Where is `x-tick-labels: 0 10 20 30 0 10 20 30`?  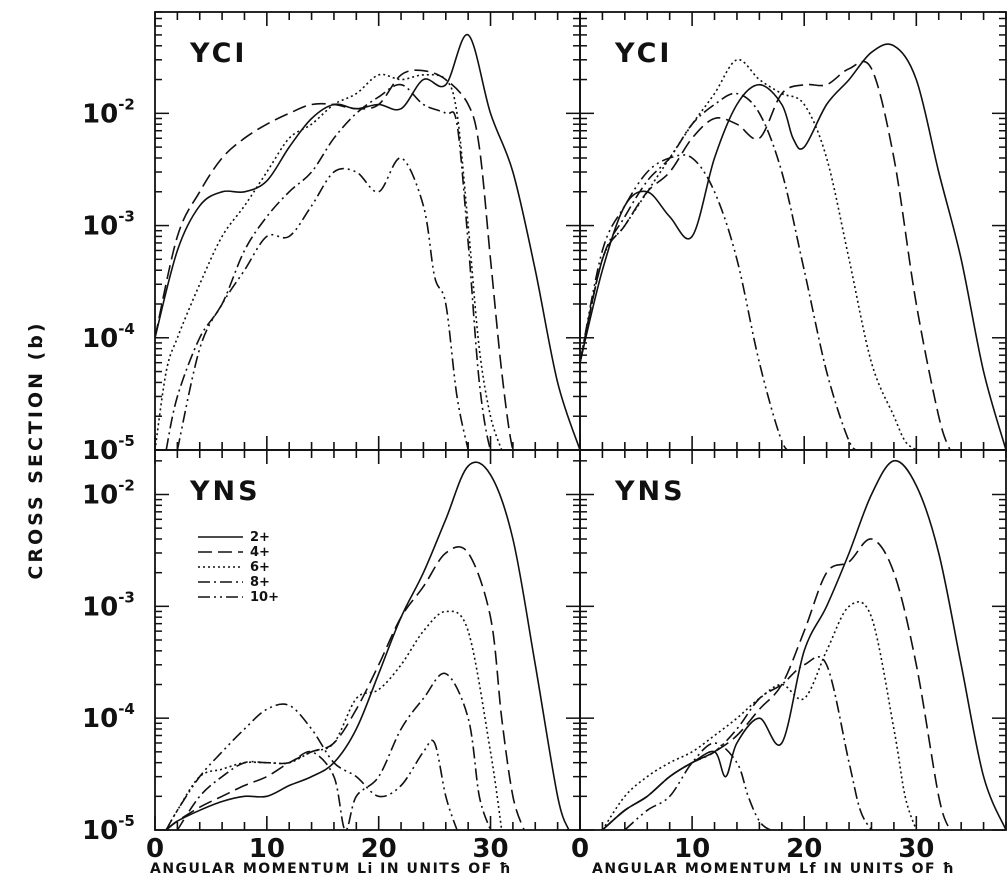 x-tick-labels: 0 10 20 30 0 10 20 30 is located at coordinates (540, 849).